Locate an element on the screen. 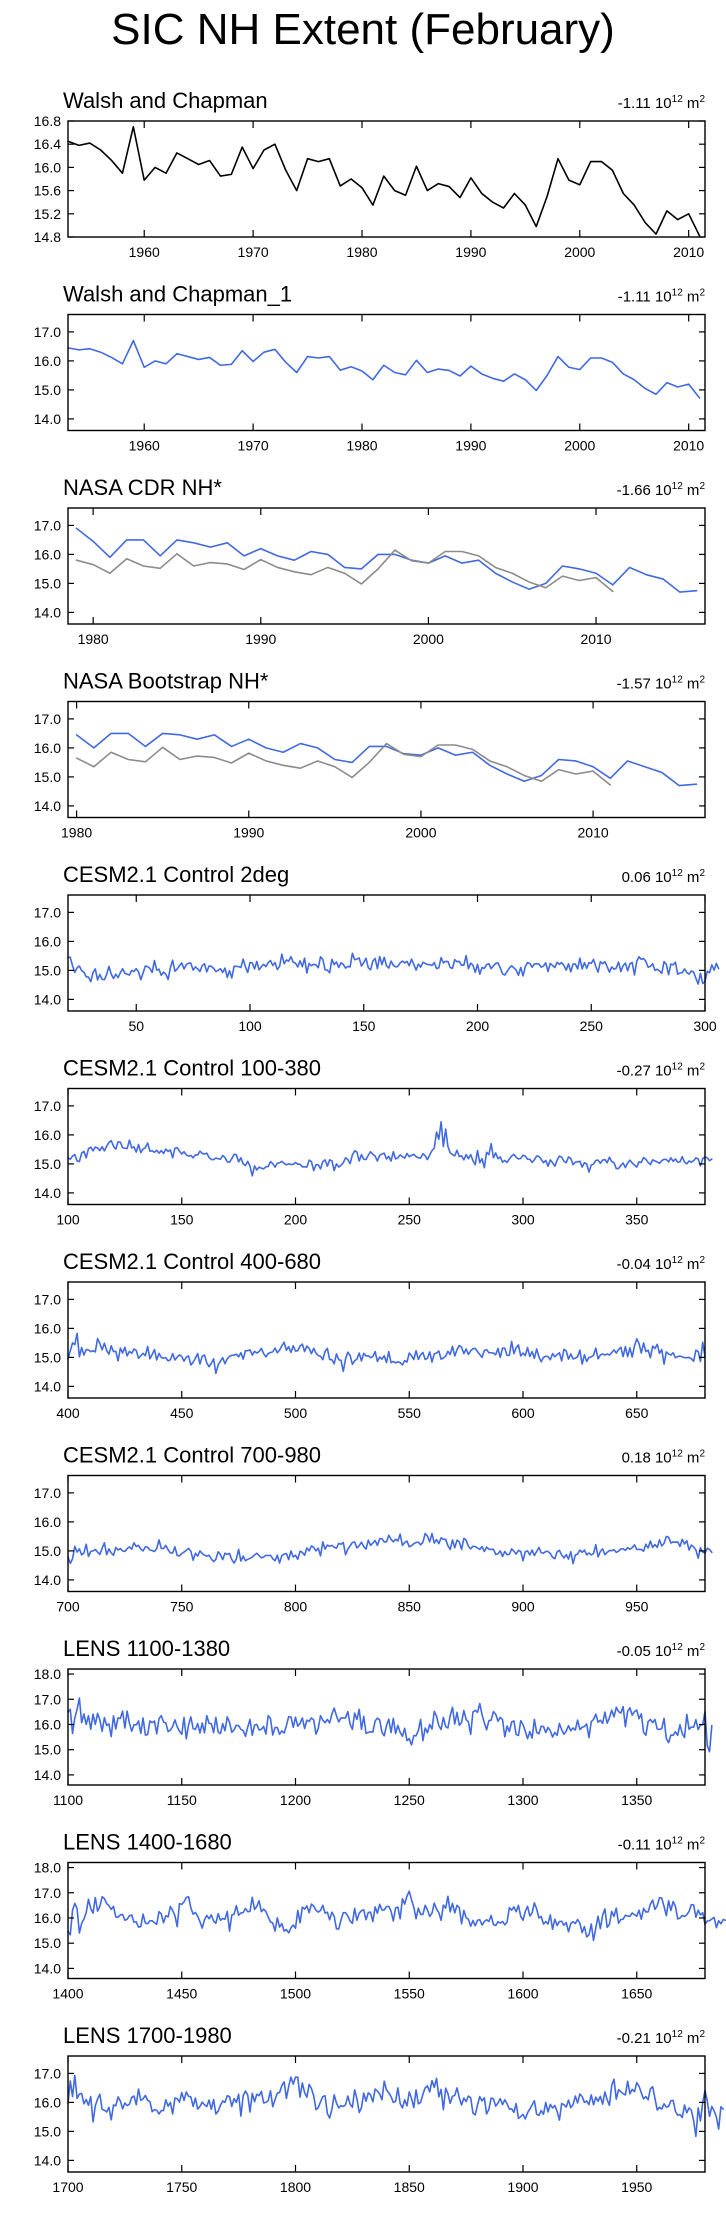  x-tick-label: 750 is located at coordinates (182, 1607).